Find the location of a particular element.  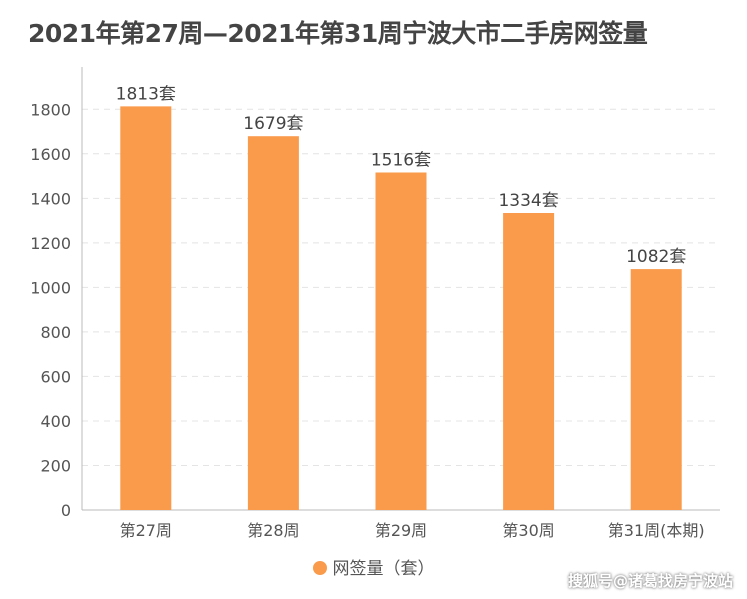

data-label: 1334套 is located at coordinates (528, 201).